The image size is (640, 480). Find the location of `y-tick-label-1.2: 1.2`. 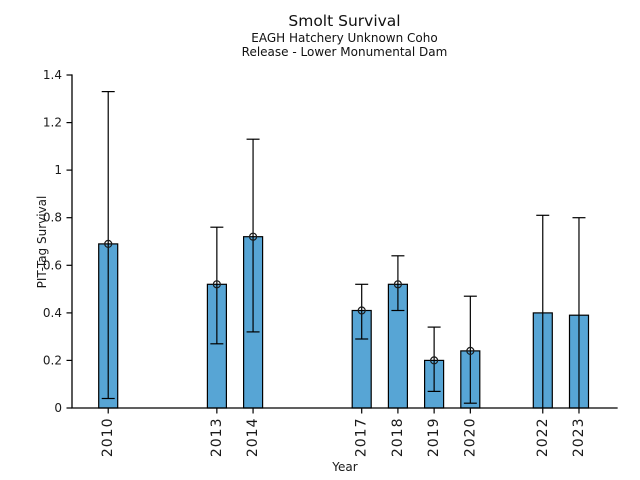

y-tick-label-1.2: 1.2 is located at coordinates (52, 123).